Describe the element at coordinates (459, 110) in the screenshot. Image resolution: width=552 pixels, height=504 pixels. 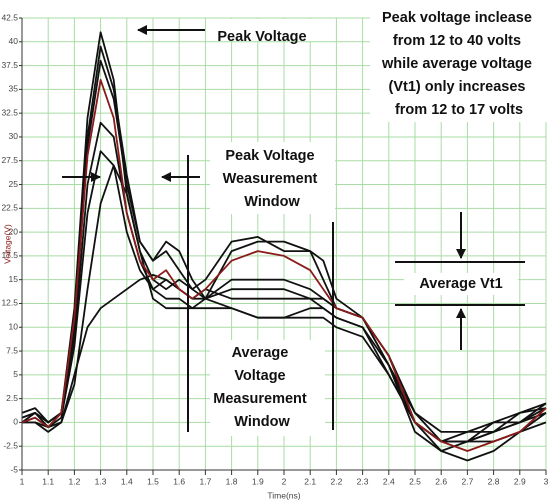
I see `annotation-line: from 12 to 17 volts` at that location.